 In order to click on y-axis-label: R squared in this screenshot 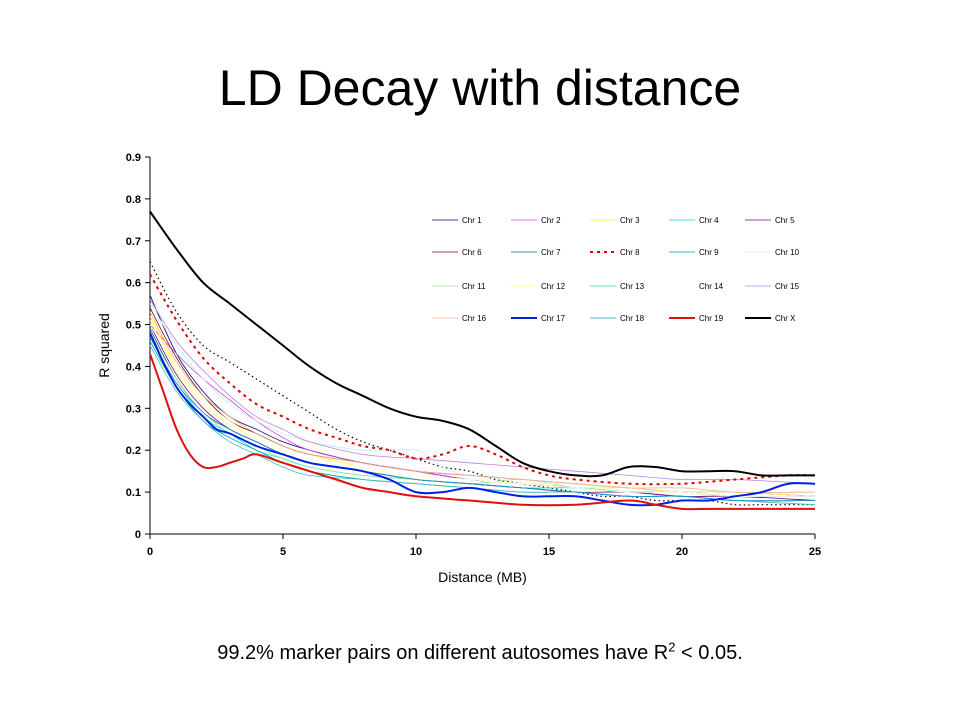, I will do `click(104, 345)`.